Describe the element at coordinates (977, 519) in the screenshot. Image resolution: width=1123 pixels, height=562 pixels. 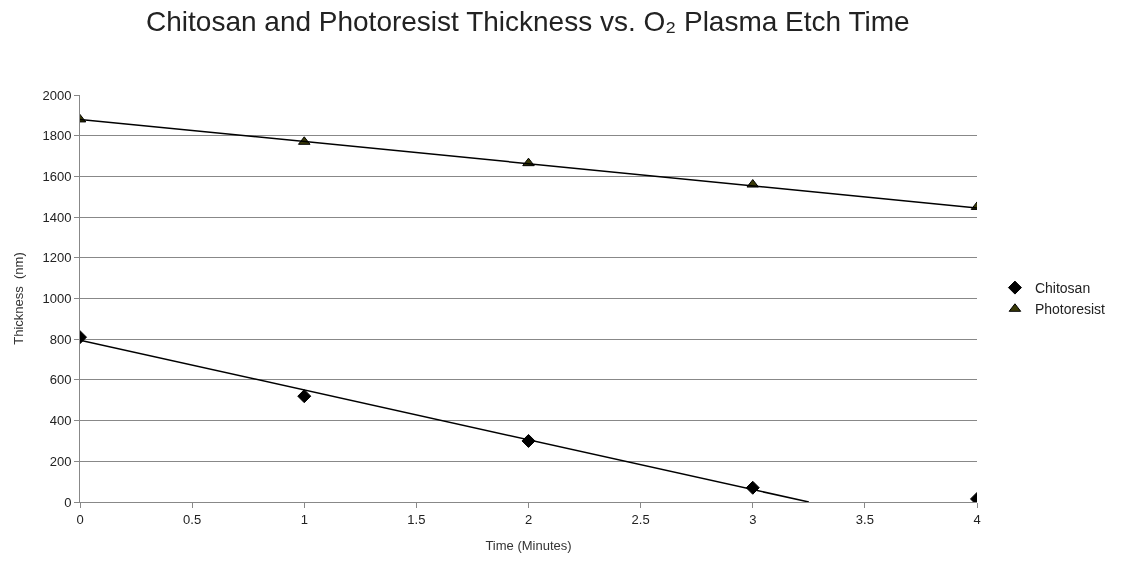
I see `x-tick-label: 4` at that location.